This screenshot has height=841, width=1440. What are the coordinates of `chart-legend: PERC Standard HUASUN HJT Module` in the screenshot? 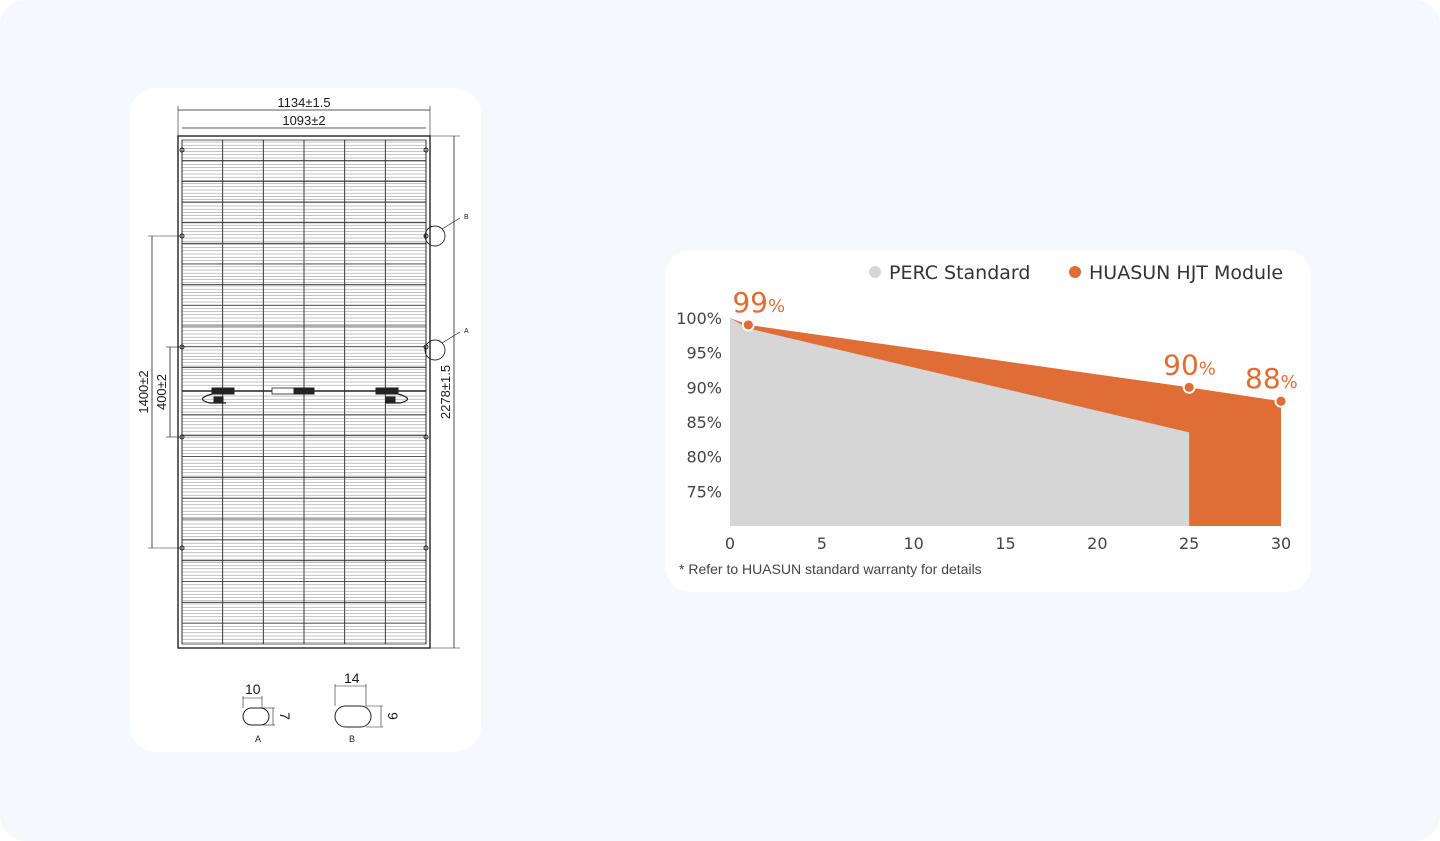 It's located at (1076, 273).